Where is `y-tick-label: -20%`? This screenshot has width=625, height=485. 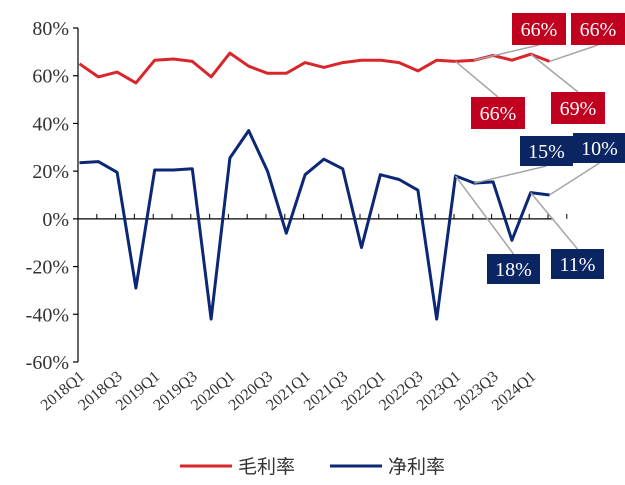
y-tick-label: -20% is located at coordinates (47, 268).